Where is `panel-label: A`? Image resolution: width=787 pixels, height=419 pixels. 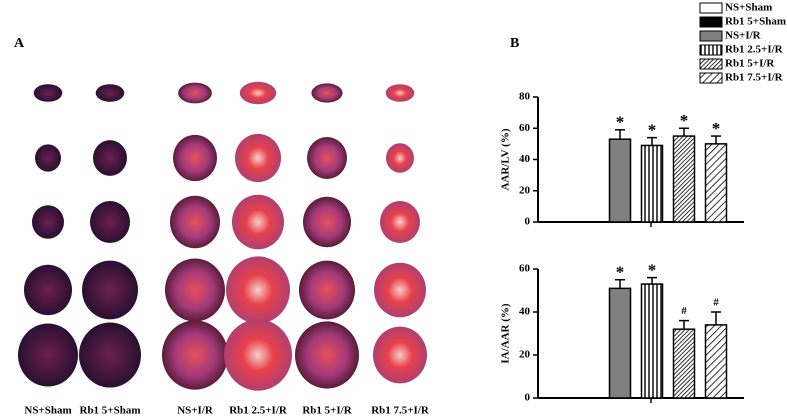 panel-label: A is located at coordinates (19, 43).